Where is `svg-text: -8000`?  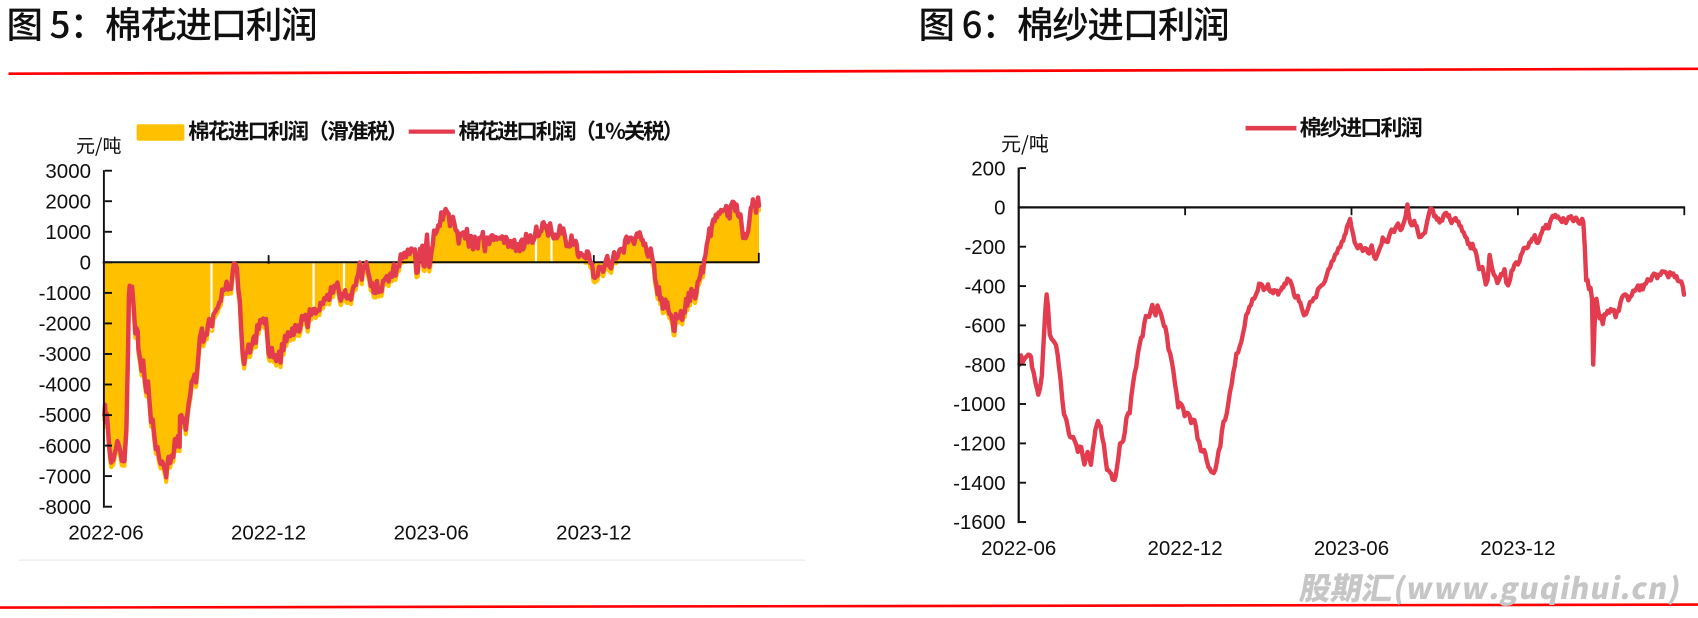
svg-text: -8000 is located at coordinates (65, 507).